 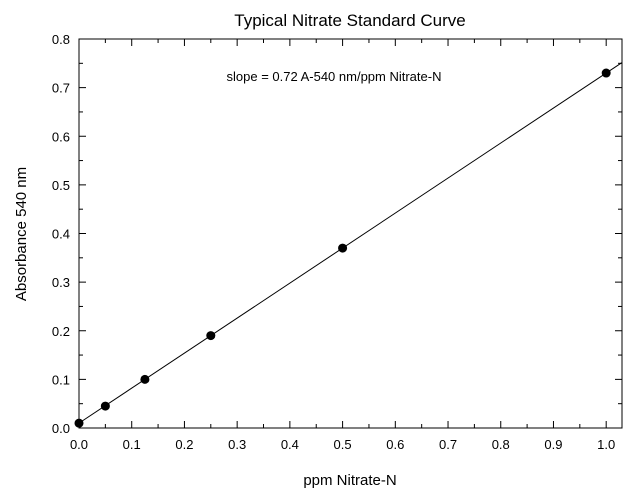 What do you see at coordinates (61, 379) in the screenshot?
I see `y-tick-label: 0.1` at bounding box center [61, 379].